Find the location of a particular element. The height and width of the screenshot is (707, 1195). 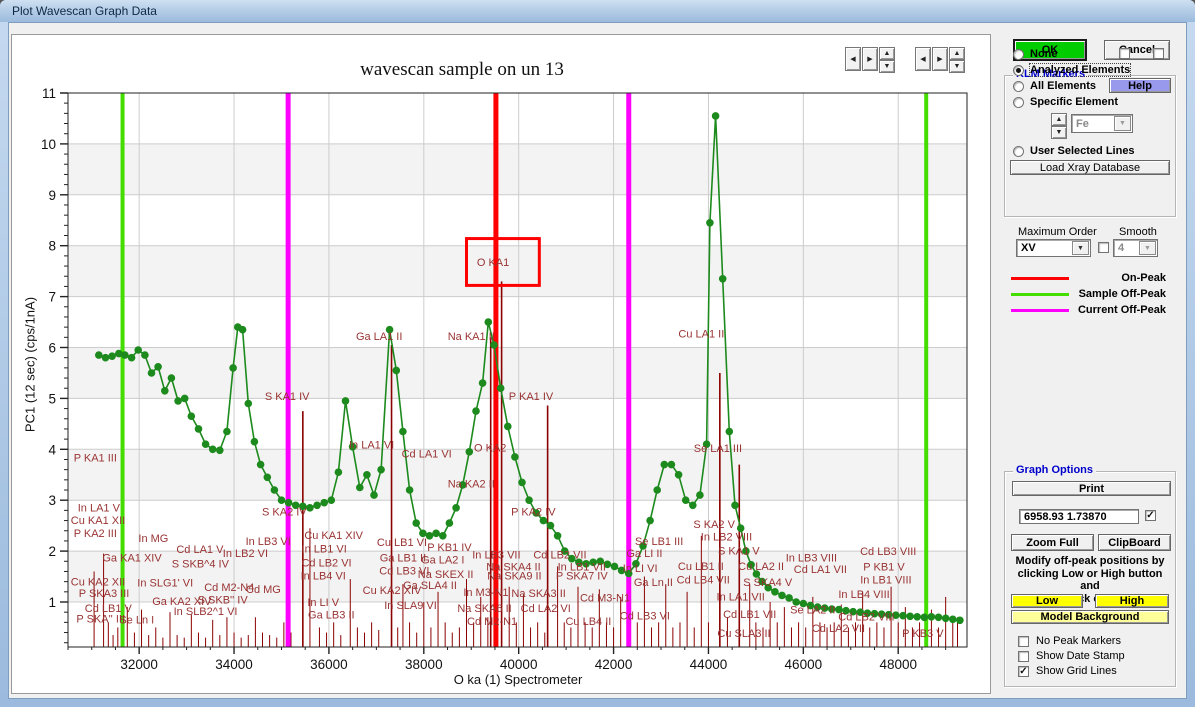

svg-text: Cd LB1 VII is located at coordinates (749, 615).